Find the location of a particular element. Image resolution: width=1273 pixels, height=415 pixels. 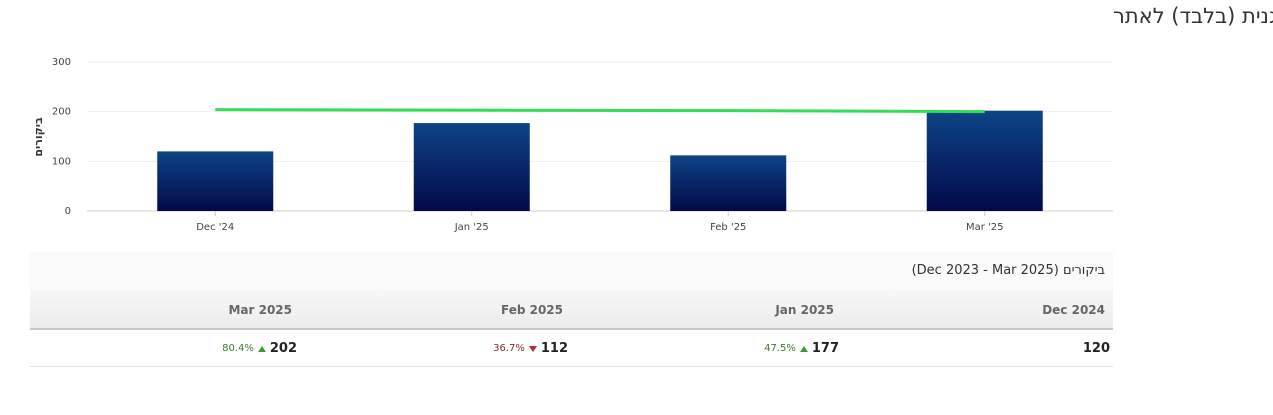

value-cell: 80.4% 202 is located at coordinates (259, 348).